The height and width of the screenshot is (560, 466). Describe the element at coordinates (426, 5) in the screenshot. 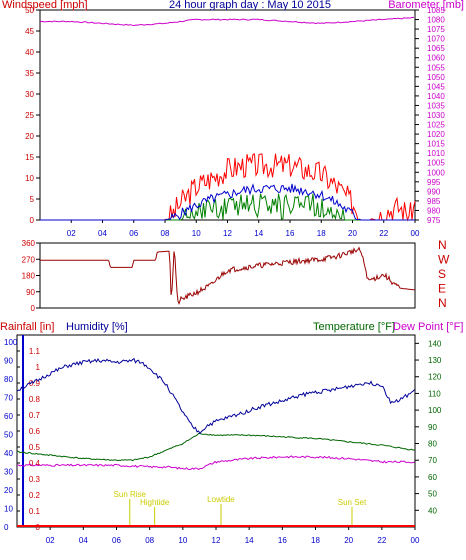

I see `barometer-axis-label: Barometer [mb]` at that location.